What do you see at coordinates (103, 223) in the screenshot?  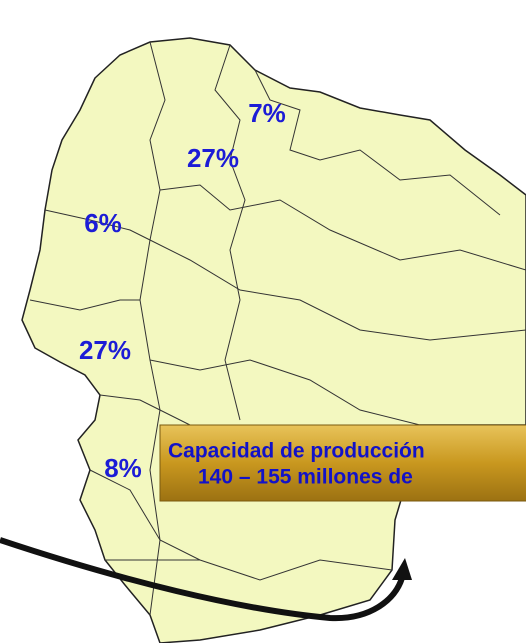 I see `region-label: 6%` at bounding box center [103, 223].